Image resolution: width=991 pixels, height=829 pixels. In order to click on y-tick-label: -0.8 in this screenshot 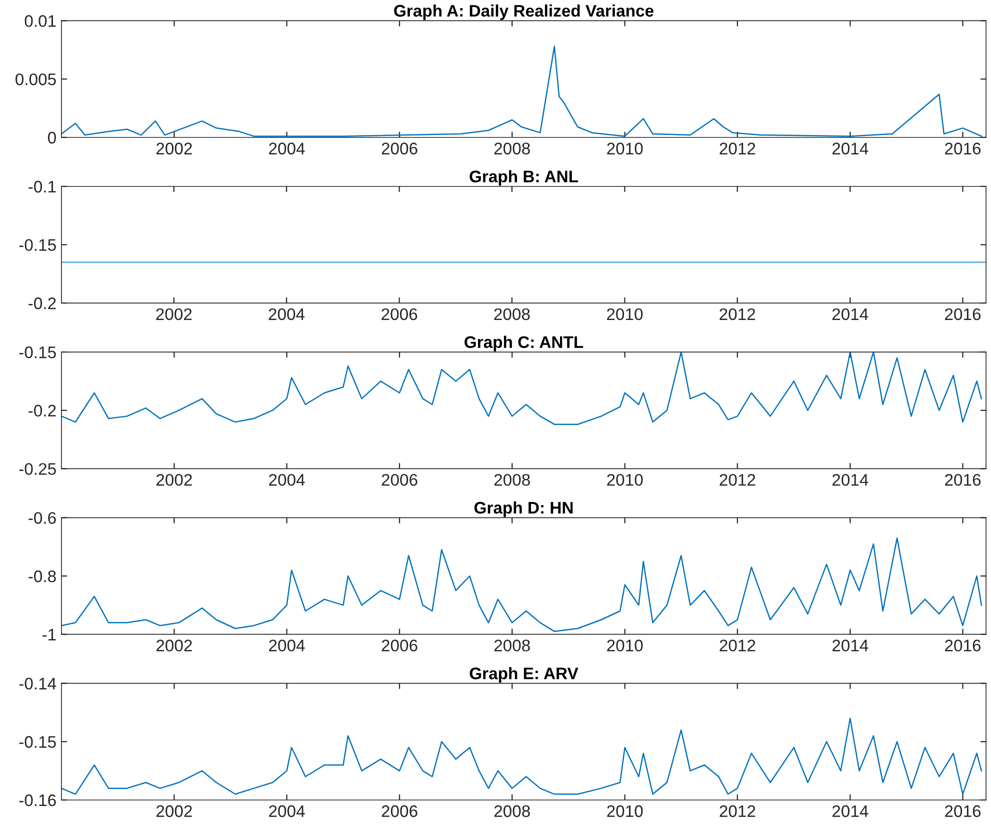, I will do `click(42, 576)`.